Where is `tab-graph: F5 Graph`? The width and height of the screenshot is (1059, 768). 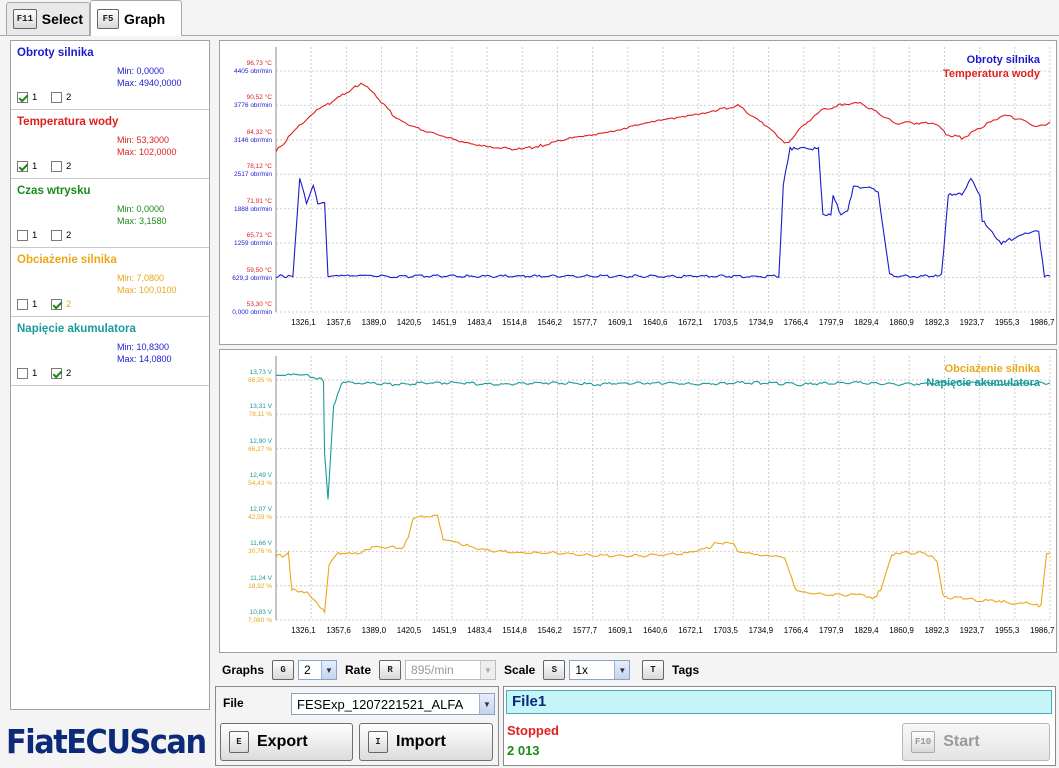 tab-graph: F5 Graph is located at coordinates (136, 18).